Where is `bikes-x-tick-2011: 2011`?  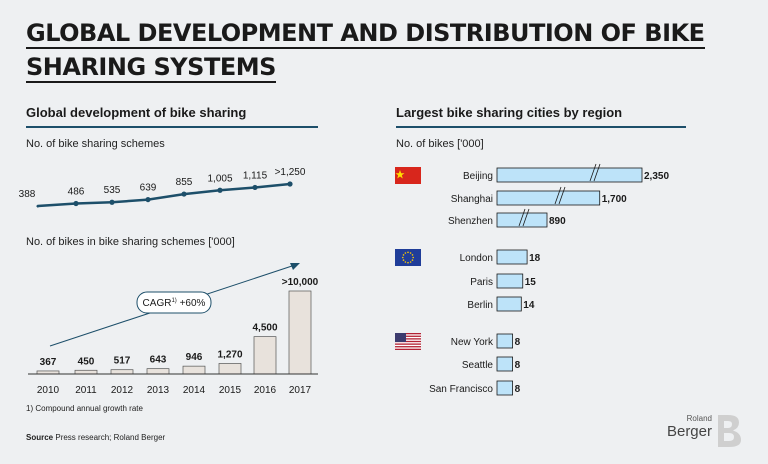 bikes-x-tick-2011: 2011 is located at coordinates (86, 390).